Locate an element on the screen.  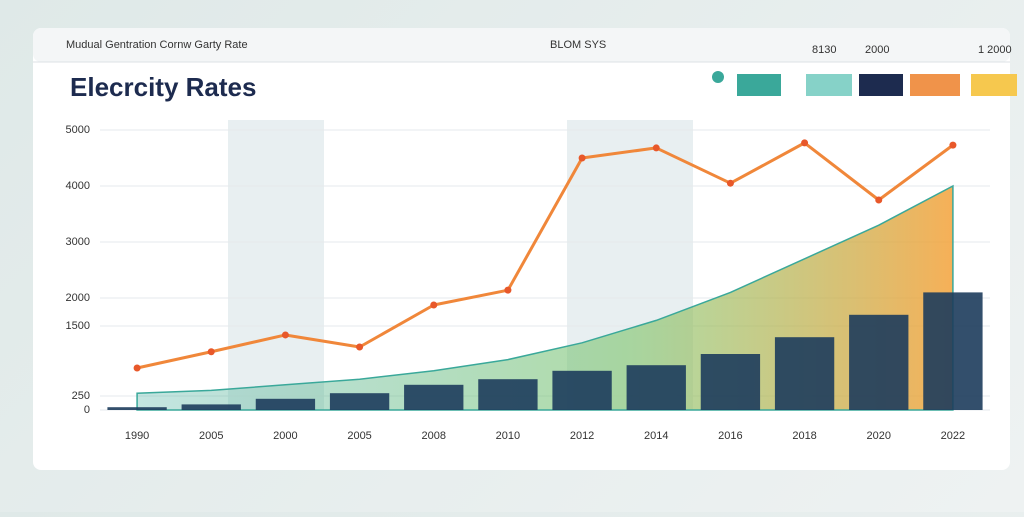
x-tick-label: 2012 is located at coordinates (582, 436).